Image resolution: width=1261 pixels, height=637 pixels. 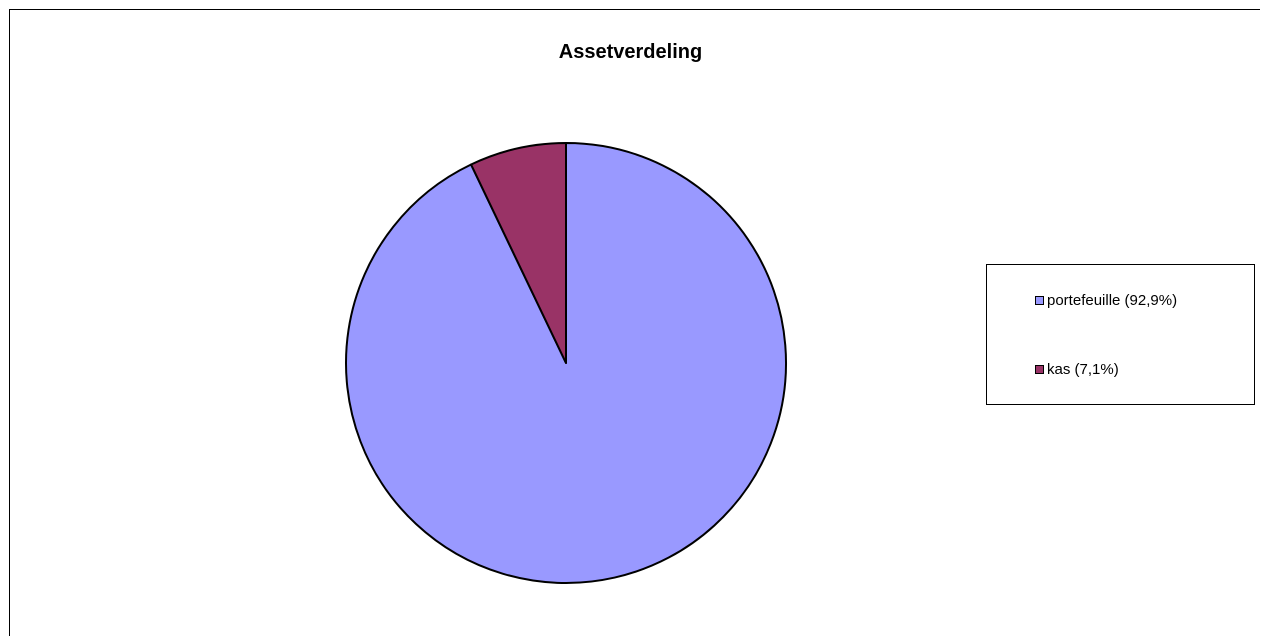 What do you see at coordinates (1039, 369) in the screenshot?
I see `legend-swatch-kas` at bounding box center [1039, 369].